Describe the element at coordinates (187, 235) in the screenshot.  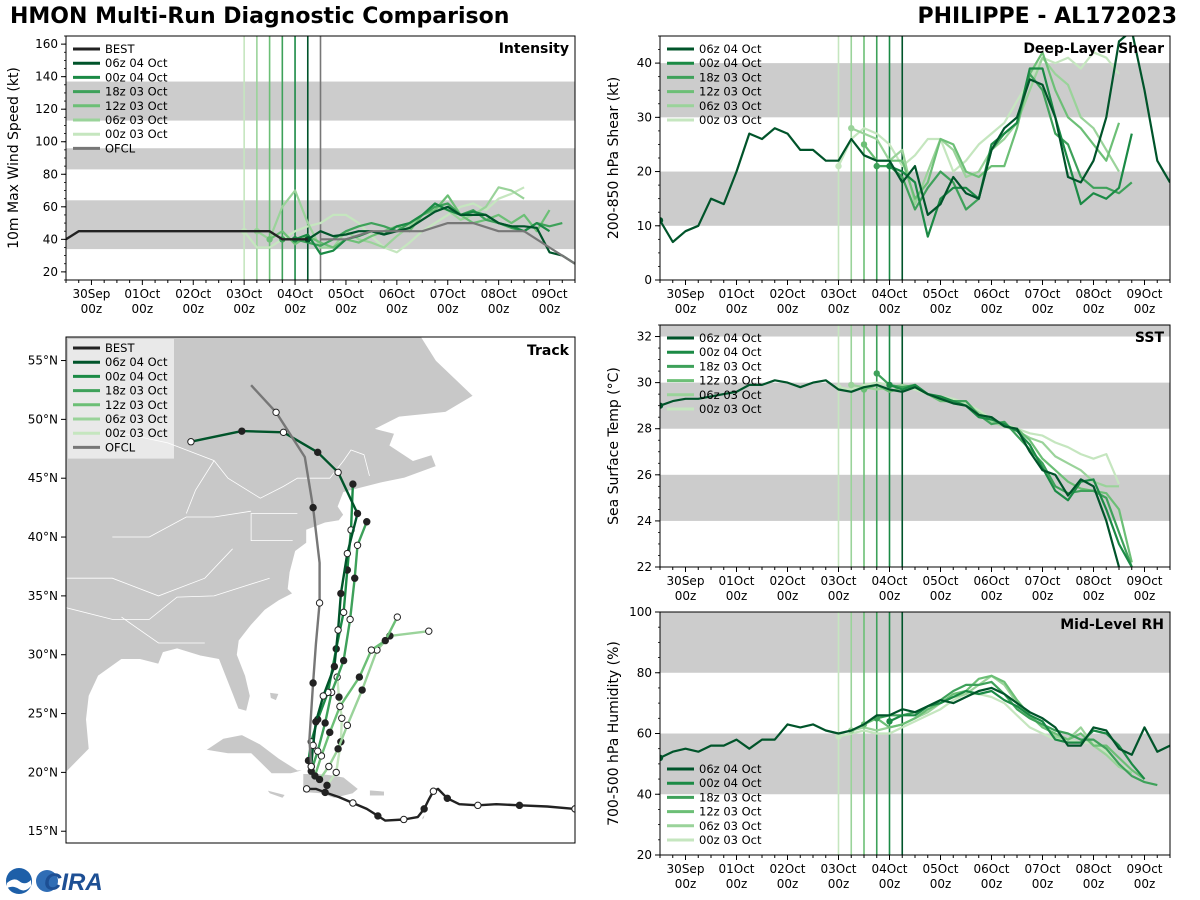
I see `intensity-series-best` at that location.